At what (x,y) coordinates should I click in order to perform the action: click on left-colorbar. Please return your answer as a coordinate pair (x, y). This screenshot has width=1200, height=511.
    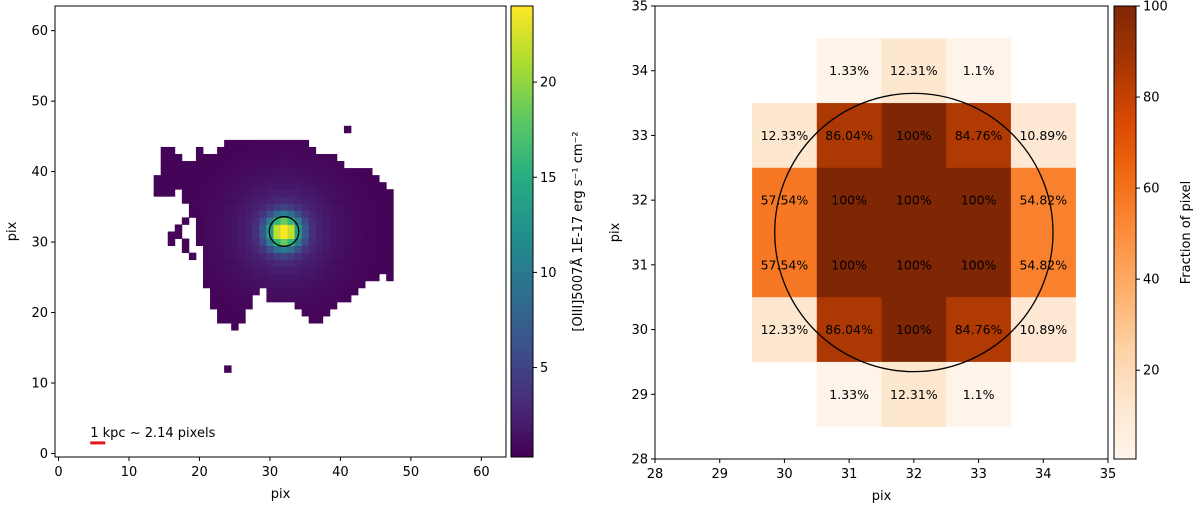
    Looking at the image, I should click on (522, 231).